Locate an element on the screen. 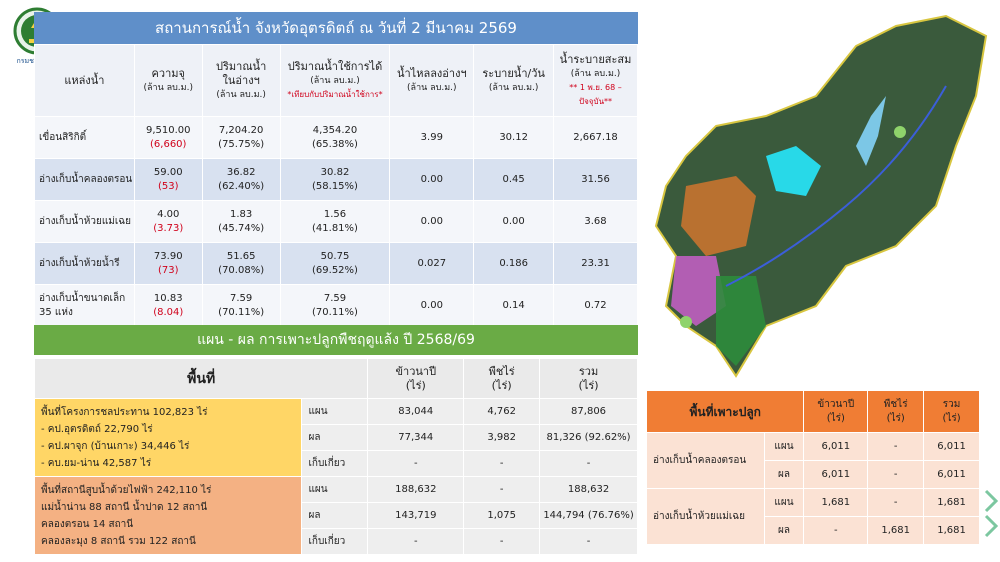 The height and width of the screenshot is (562, 1000). capacity-usable-value: (6,660) is located at coordinates (168, 144).